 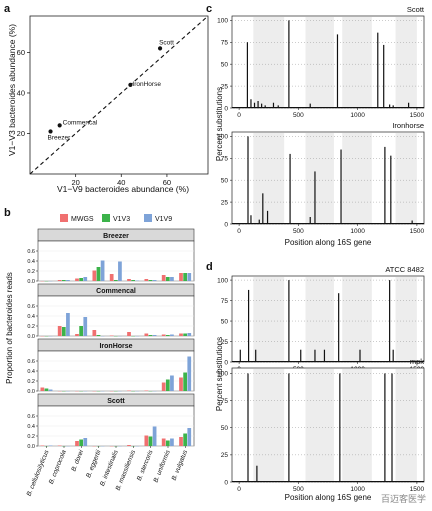 I want to click on y-tick-label: 50, so click(x=225, y=321).